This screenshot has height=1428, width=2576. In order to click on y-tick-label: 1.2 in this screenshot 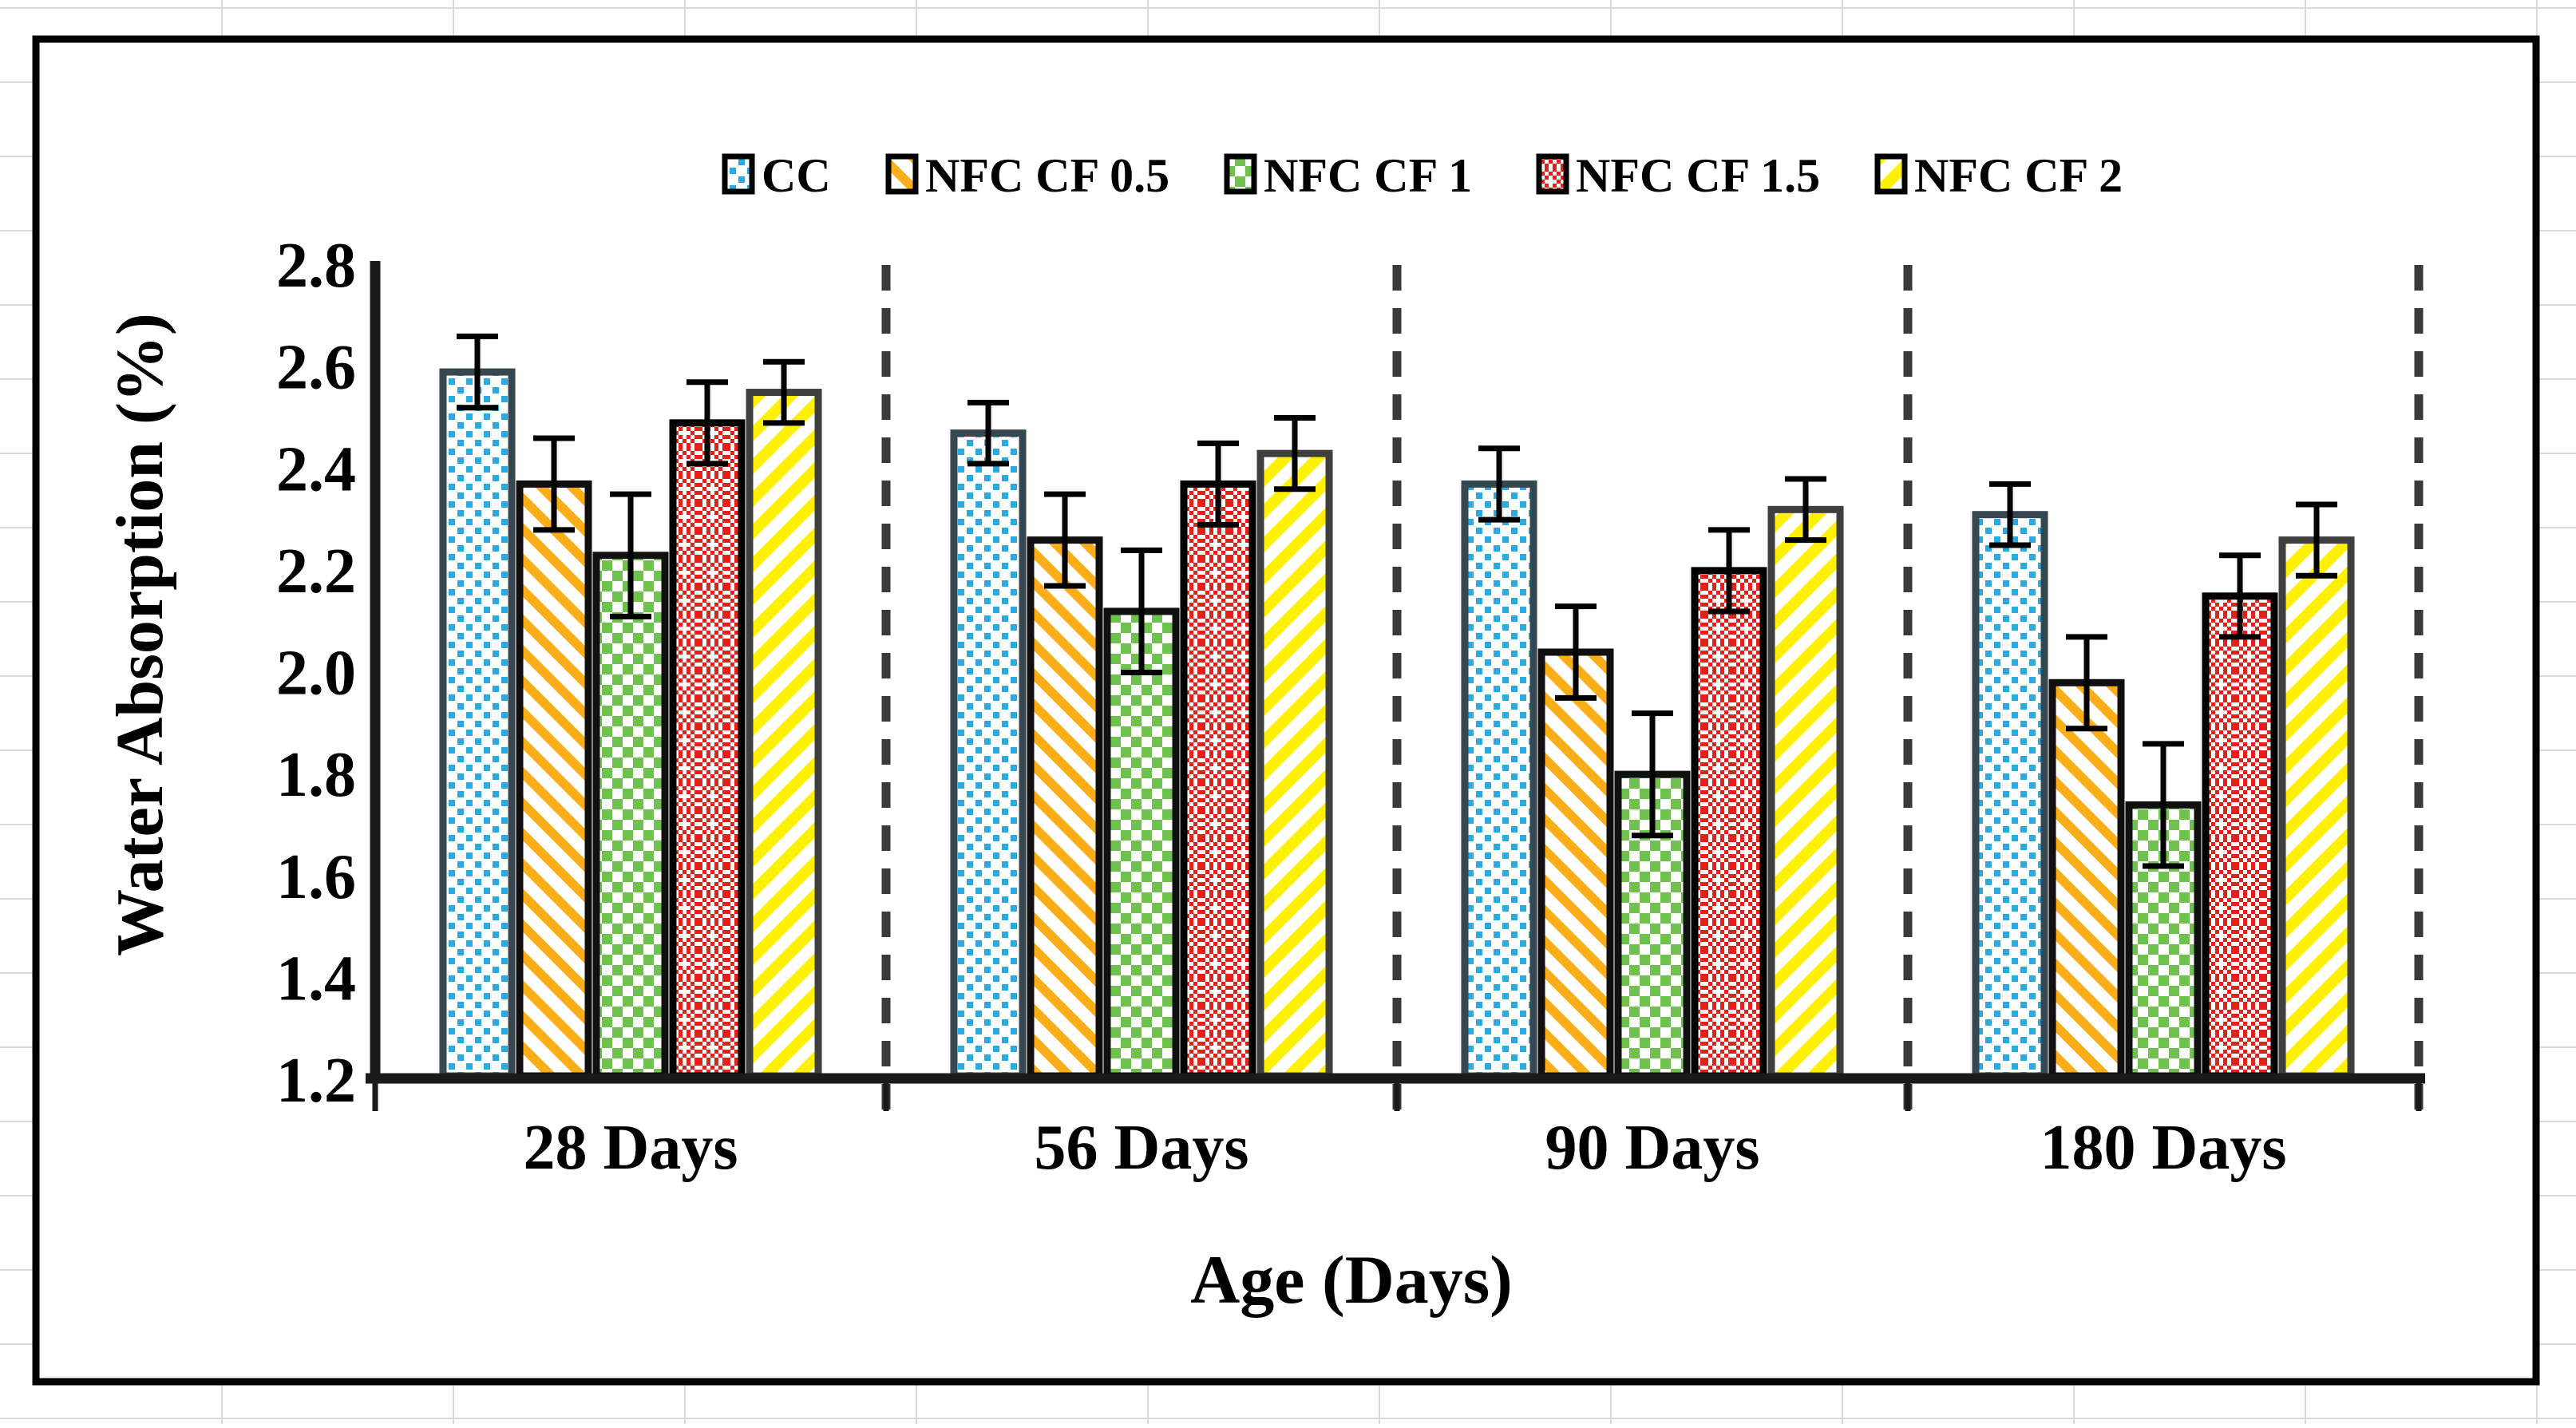, I will do `click(316, 1081)`.